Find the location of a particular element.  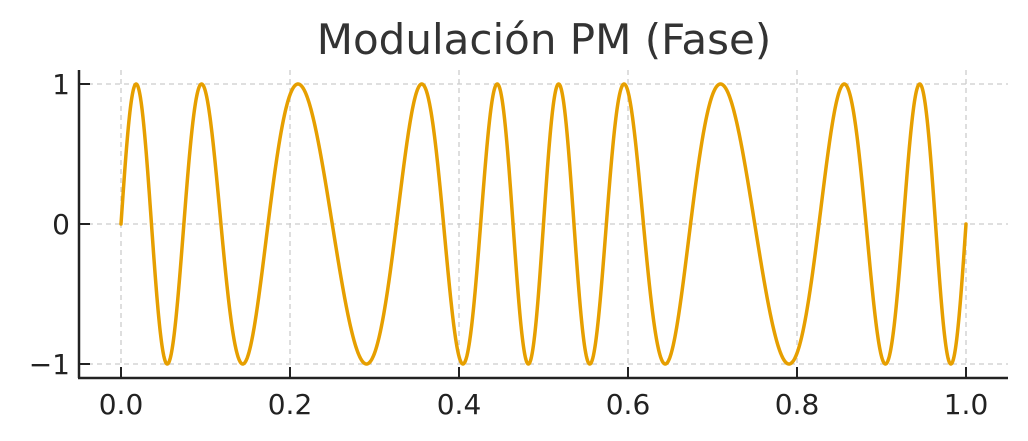

x-axis-ticks: 0.0 0.2 0.4 0.6 0.8 1.0 is located at coordinates (544, 394).